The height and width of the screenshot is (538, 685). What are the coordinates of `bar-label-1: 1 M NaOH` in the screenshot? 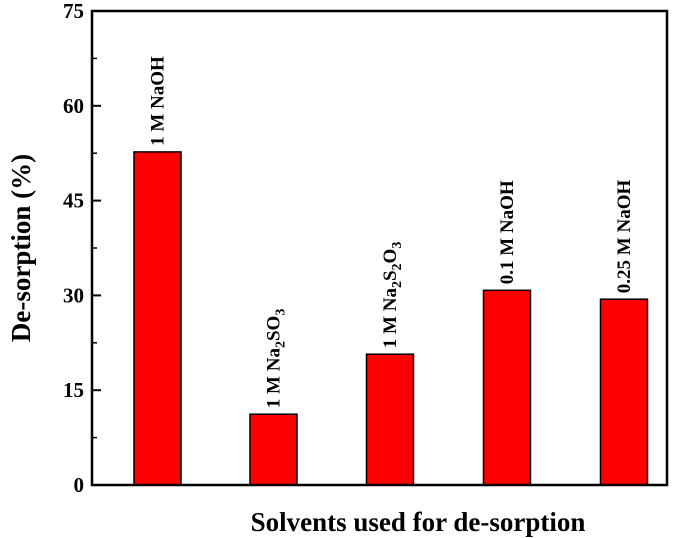 It's located at (158, 101).